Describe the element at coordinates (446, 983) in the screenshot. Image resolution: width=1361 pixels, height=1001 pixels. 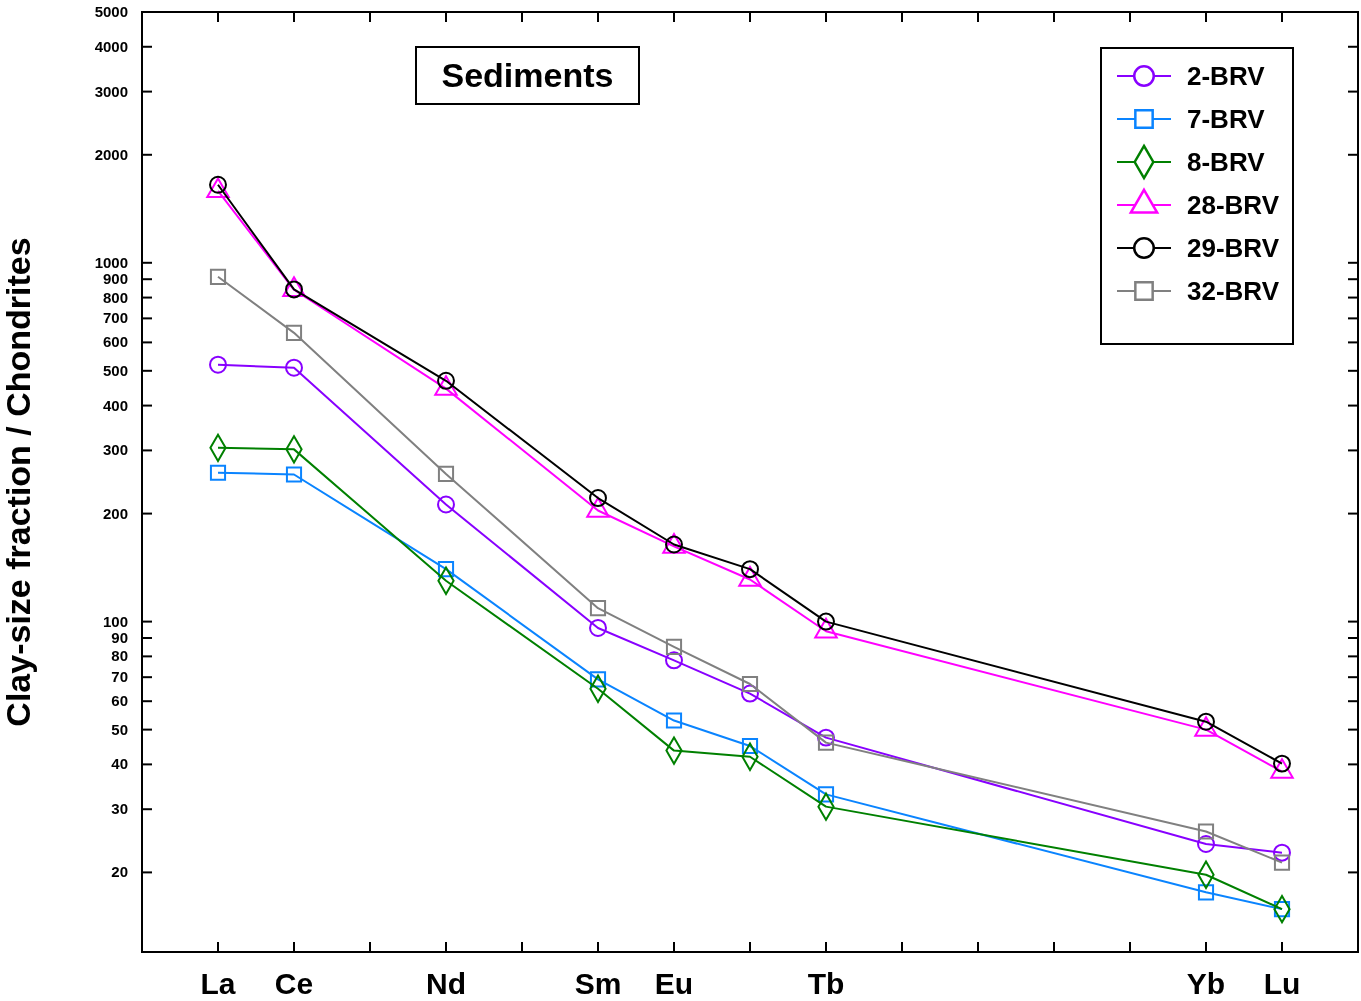
I see `x-tick-label: Nd` at that location.